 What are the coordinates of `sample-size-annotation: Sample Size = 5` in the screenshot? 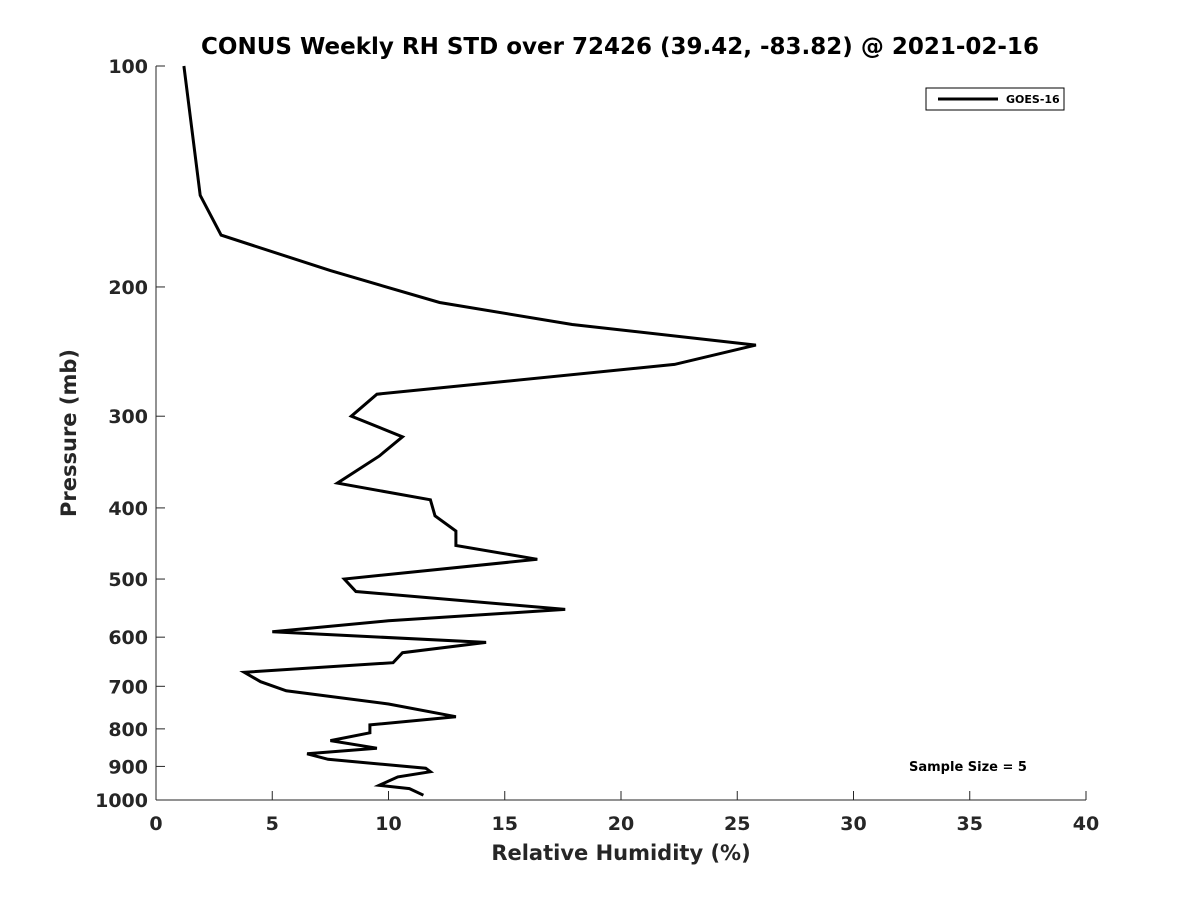 It's located at (968, 767).